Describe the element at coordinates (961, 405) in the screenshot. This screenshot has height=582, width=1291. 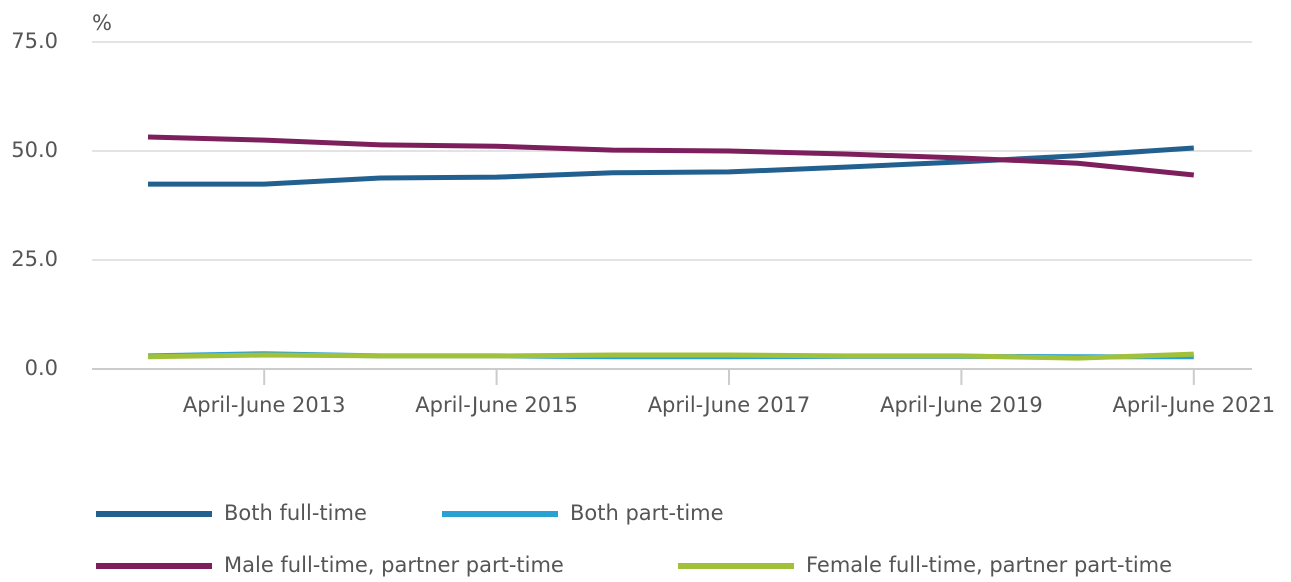
I see `x-tick-label: April-June 2019` at that location.